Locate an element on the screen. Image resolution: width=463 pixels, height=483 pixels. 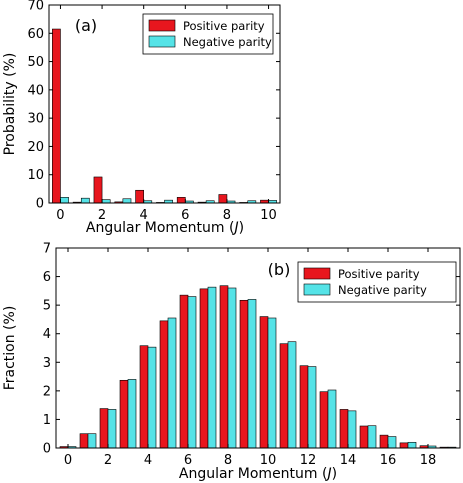
panel-a-y-tick-label: 10 is located at coordinates (35, 175).